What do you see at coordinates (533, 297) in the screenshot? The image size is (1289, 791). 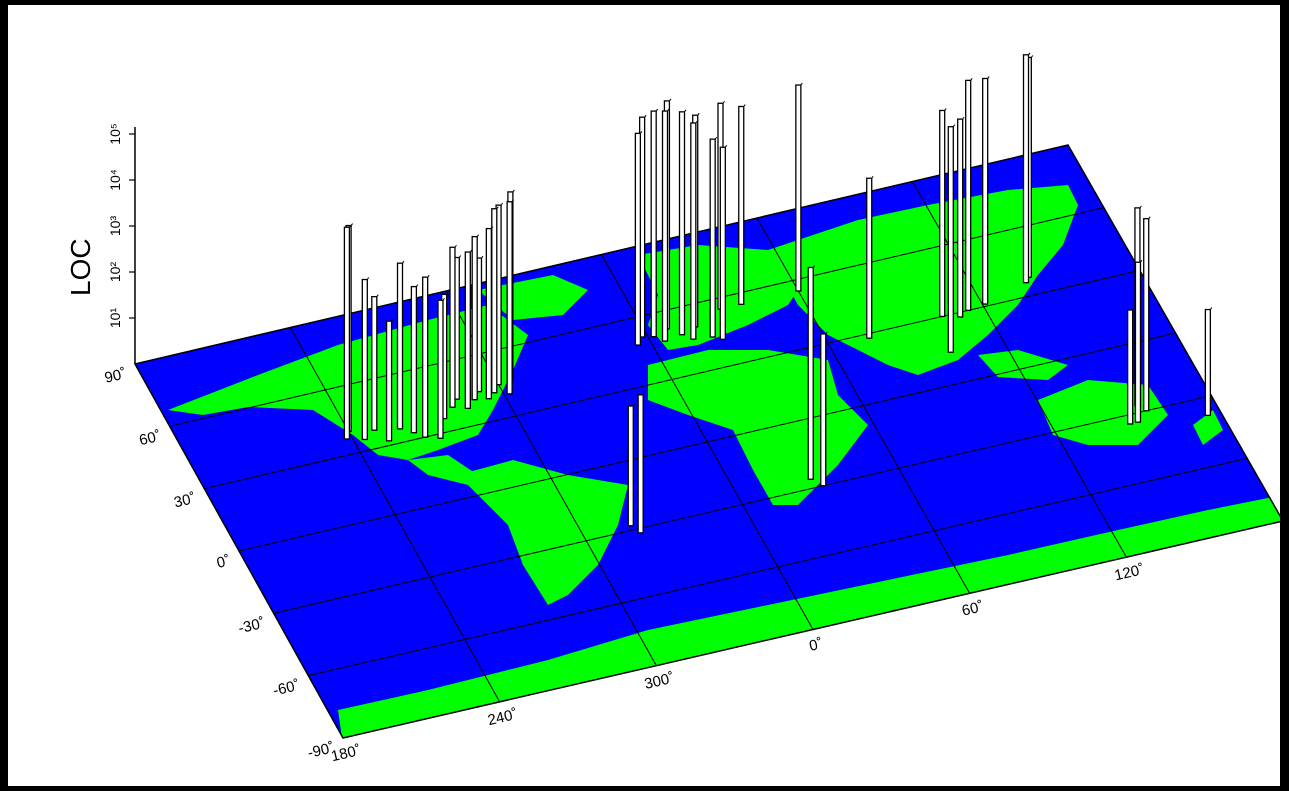 I see `land-greenland` at bounding box center [533, 297].